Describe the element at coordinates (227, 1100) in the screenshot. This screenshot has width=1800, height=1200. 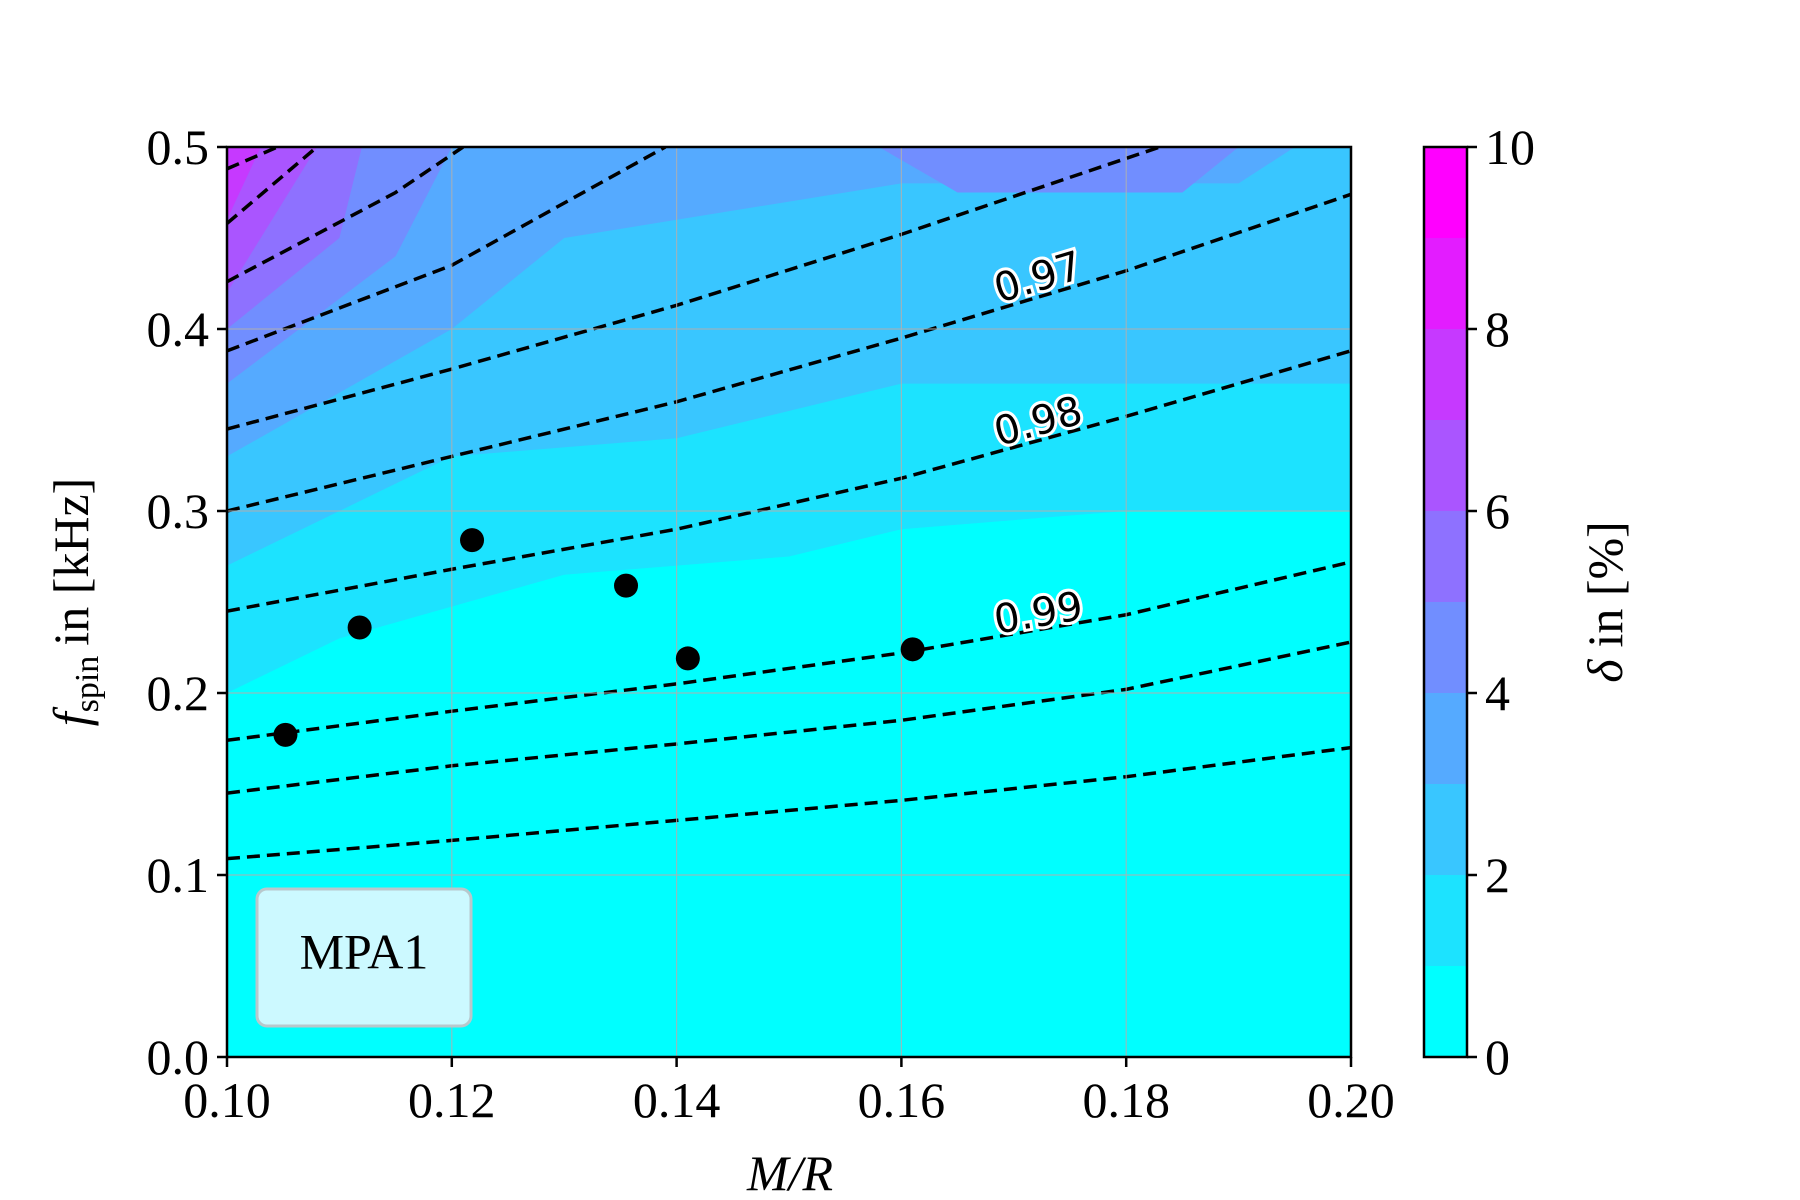
I see `x-tick-label: 0.10` at that location.